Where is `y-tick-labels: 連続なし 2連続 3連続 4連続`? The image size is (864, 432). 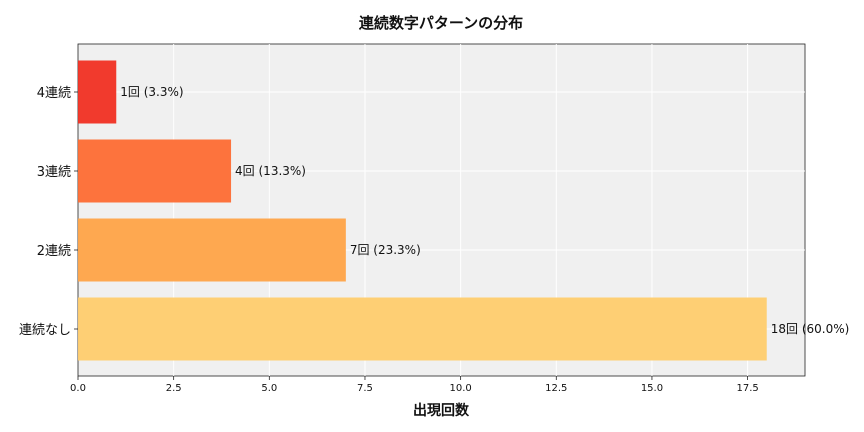
y-tick-labels: 連続なし 2連続 3連続 4連続 is located at coordinates (48, 212).